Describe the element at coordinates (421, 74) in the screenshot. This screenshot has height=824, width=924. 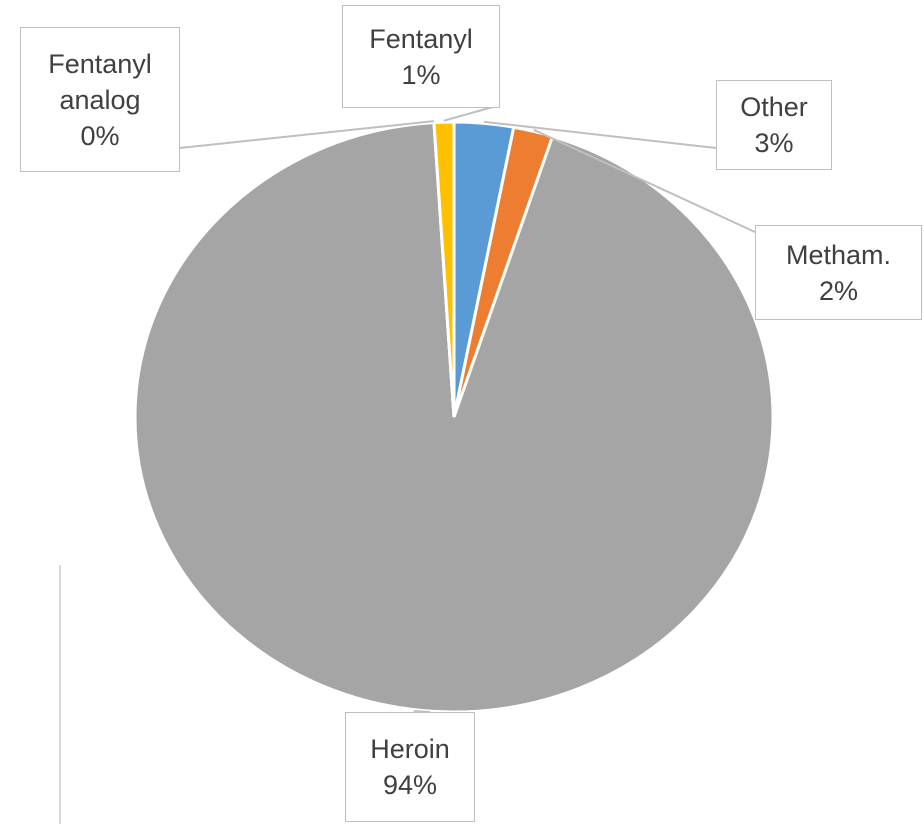
I see `label-value: 1%` at that location.